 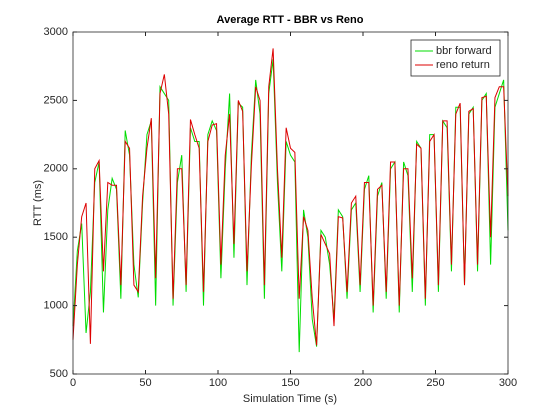 I want to click on x-axis-label: Simulation Time (s), so click(x=290, y=399).